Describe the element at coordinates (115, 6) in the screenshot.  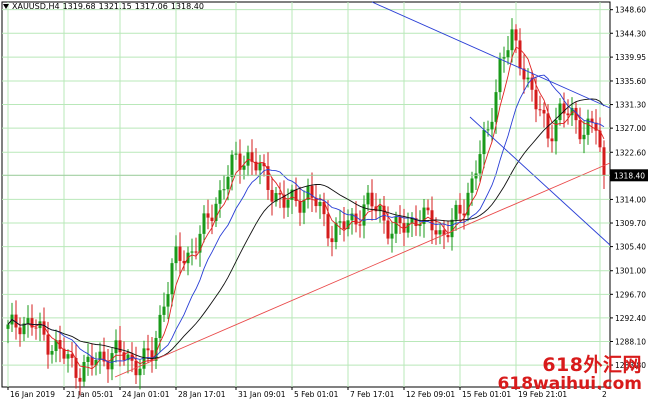
I see `high-price: 1321.15` at that location.